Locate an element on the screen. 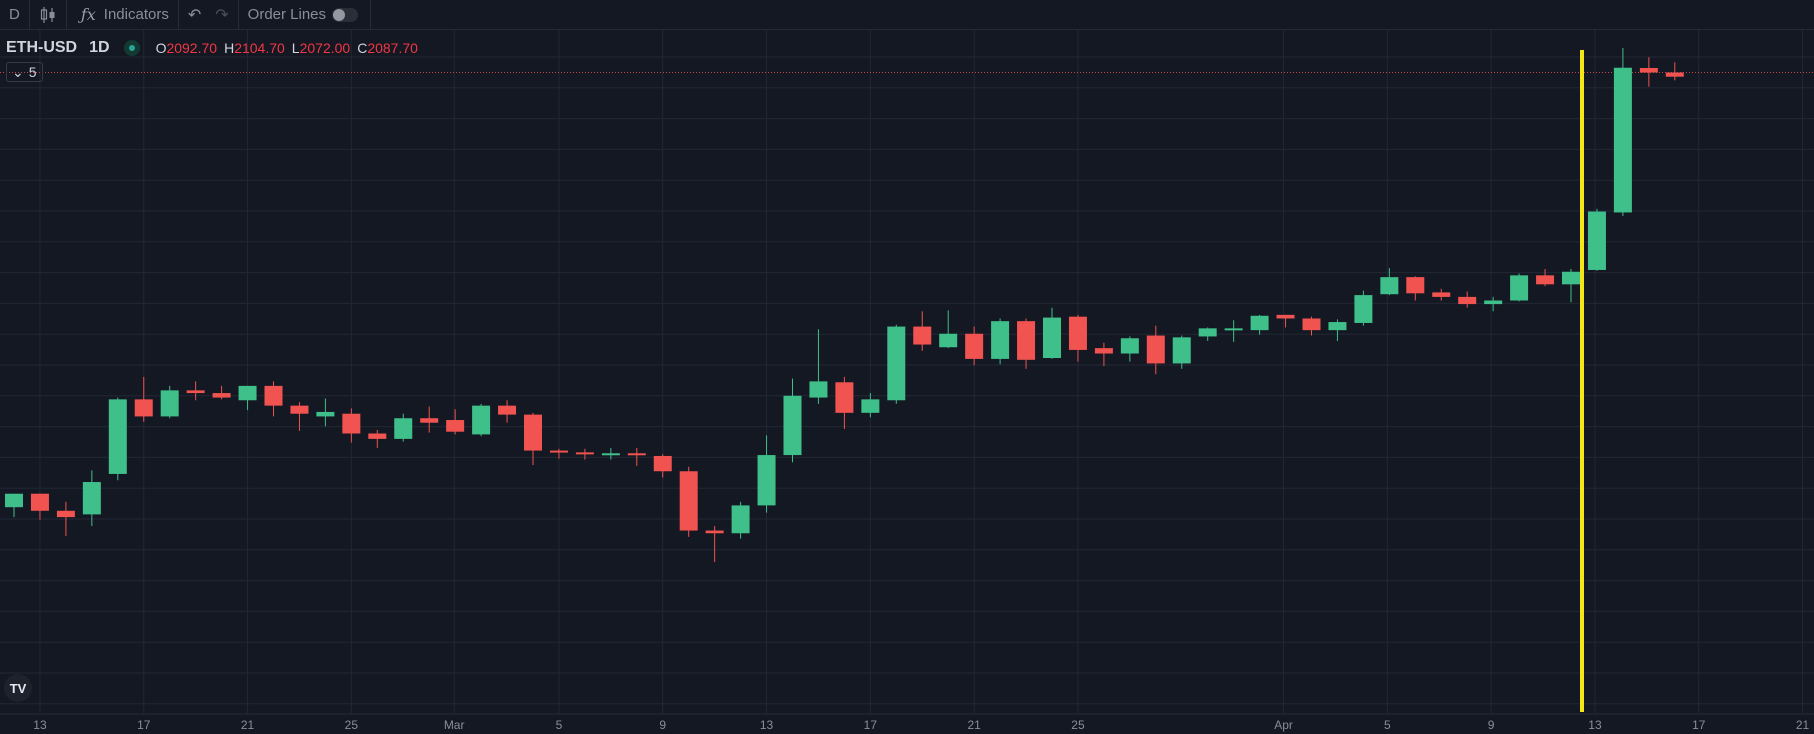  market-status-icon is located at coordinates (131, 48).